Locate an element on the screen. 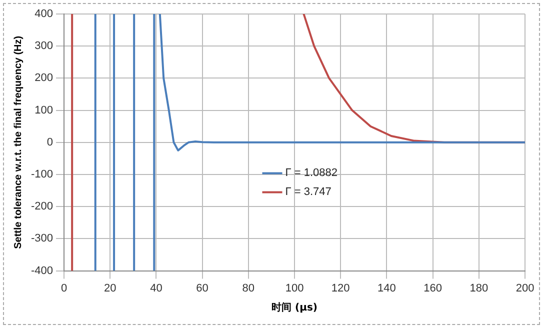  y-tick-label: 0 is located at coordinates (50, 142).